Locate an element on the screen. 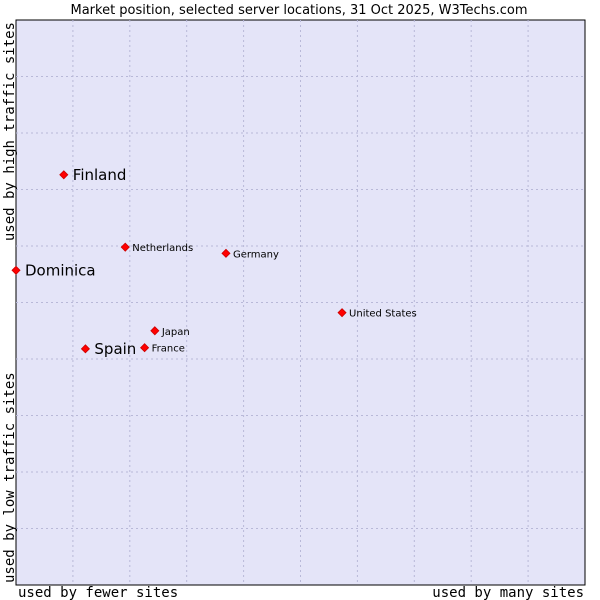 The width and height of the screenshot is (600, 600). y-axis-label-top: used by high traffic sites is located at coordinates (10, 131).